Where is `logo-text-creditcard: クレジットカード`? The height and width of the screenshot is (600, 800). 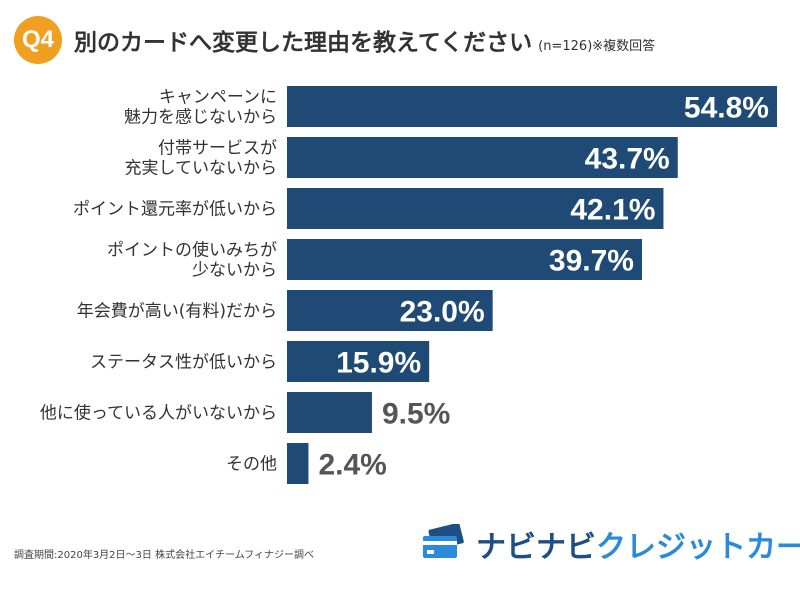 logo-text-creditcard: クレジットカード is located at coordinates (698, 547).